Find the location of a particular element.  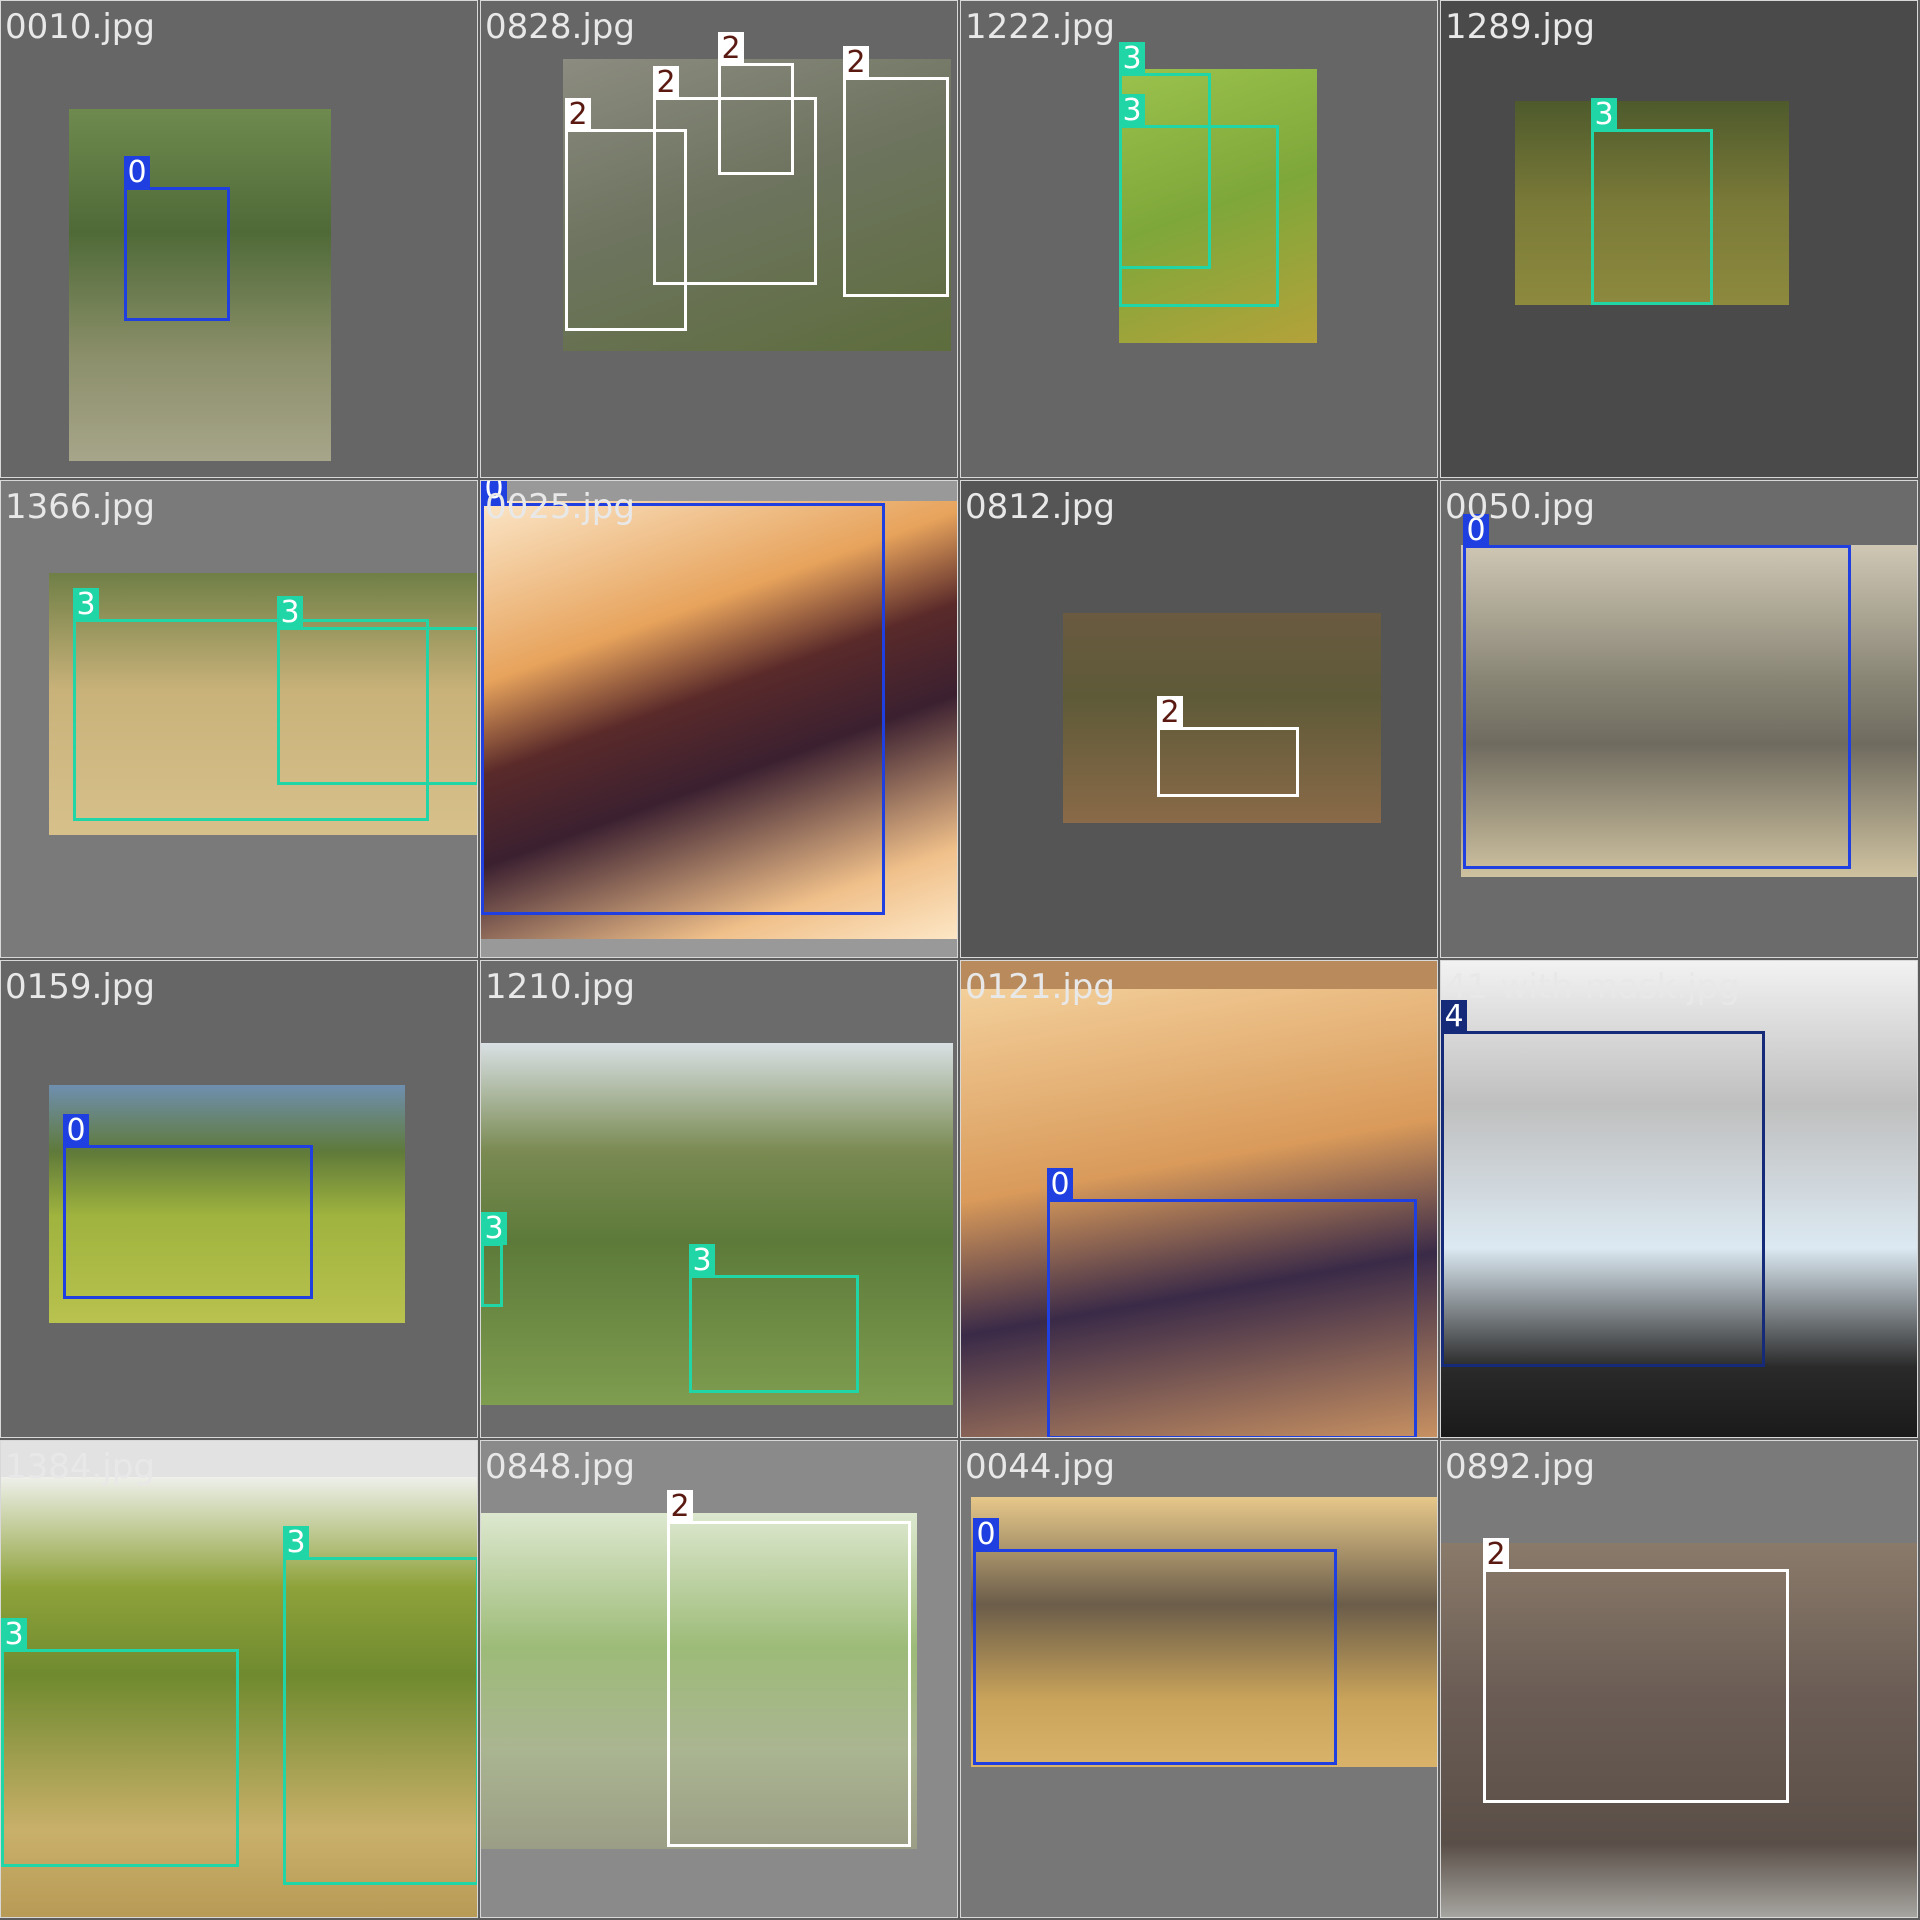

image-tile: 1222.jpg 3 3 is located at coordinates (1199, 239).